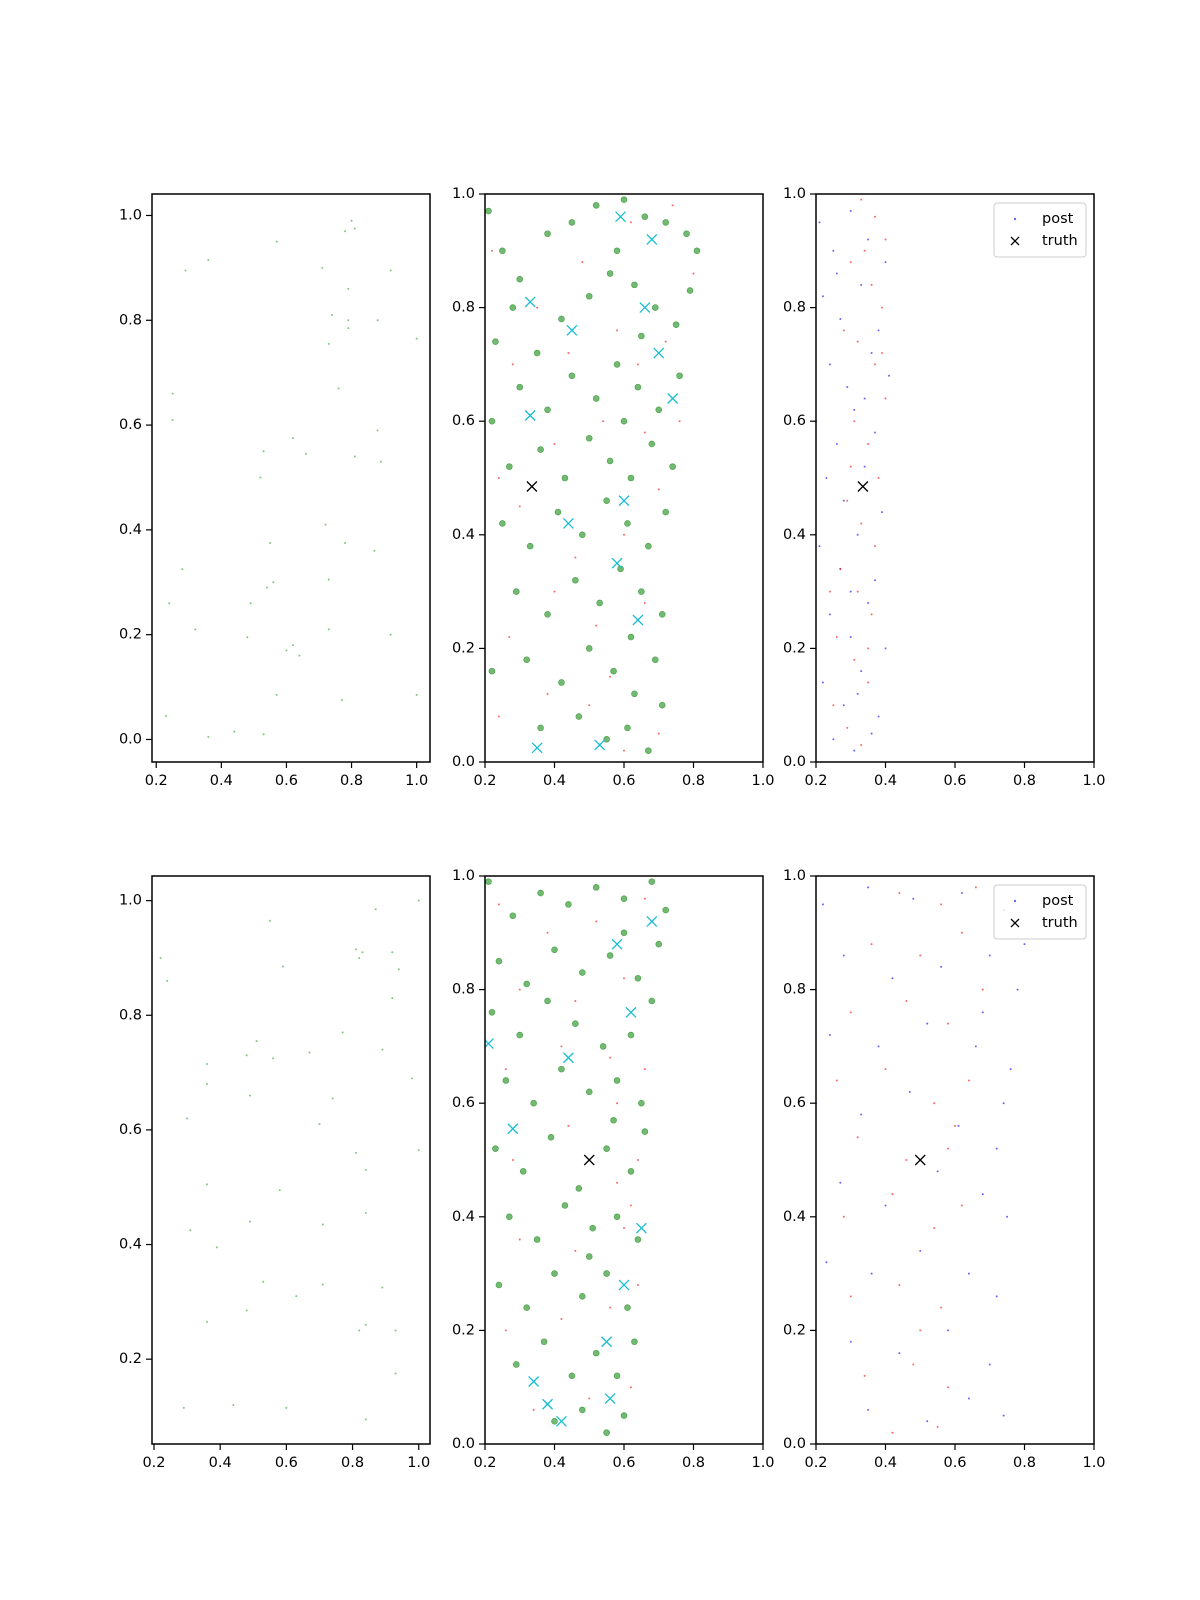 The width and height of the screenshot is (1200, 1600). Describe the element at coordinates (130, 1015) in the screenshot. I see `y-tick-label: 0.8` at that location.